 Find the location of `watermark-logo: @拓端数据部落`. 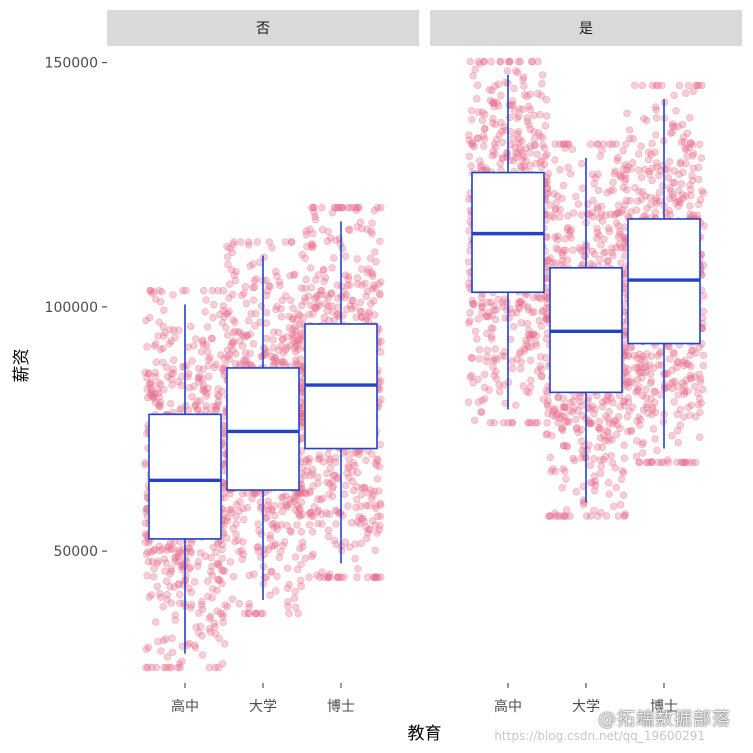

watermark-logo: @拓端数据部落 is located at coordinates (664, 719).